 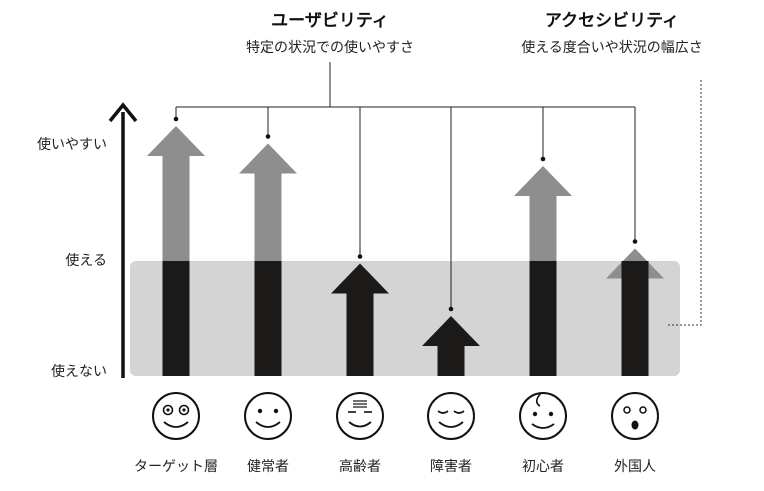 I want to click on accessibility-dotted-connector, so click(x=685, y=203).